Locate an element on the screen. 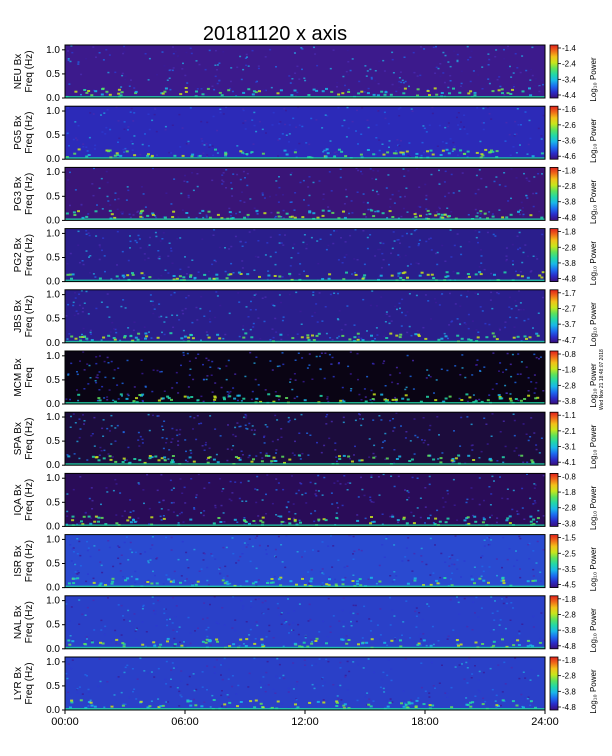  colorbar-tick-label: -2.6 is located at coordinates (569, 125).